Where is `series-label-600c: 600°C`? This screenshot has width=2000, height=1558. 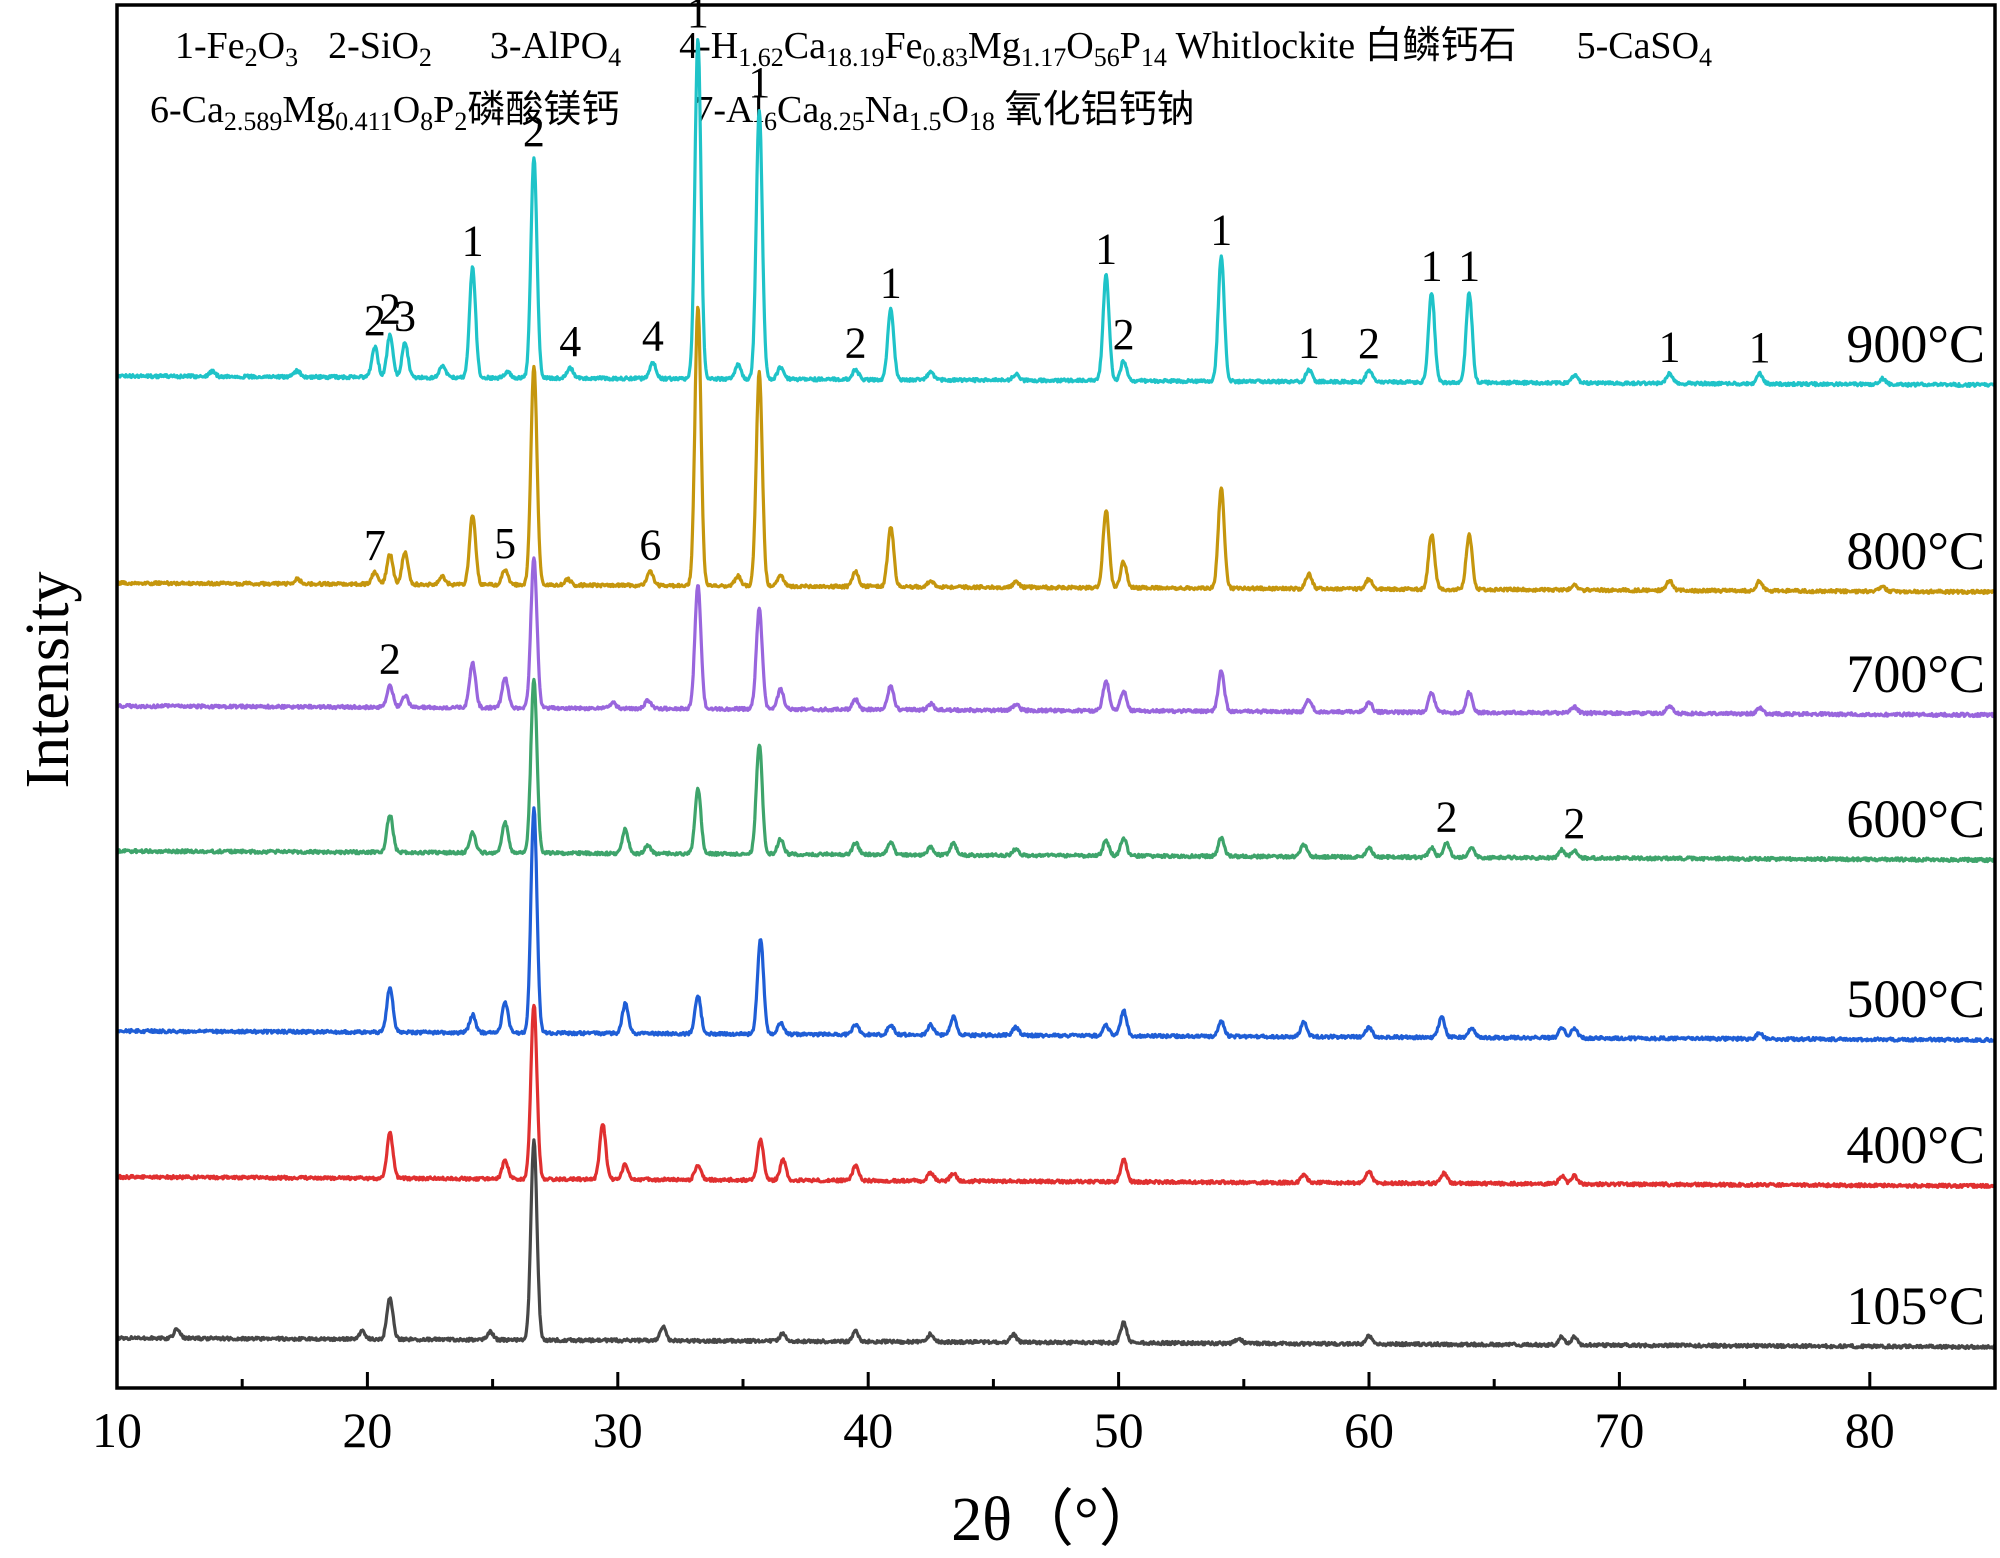 series-label-600c: 600°C is located at coordinates (1915, 819).